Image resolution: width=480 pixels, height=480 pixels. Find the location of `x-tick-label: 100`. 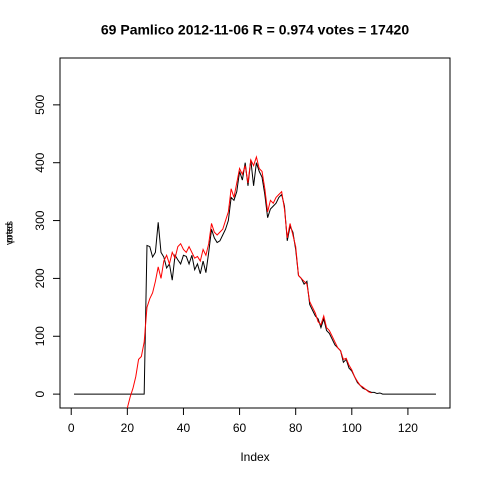

x-tick-label: 100 is located at coordinates (352, 428).